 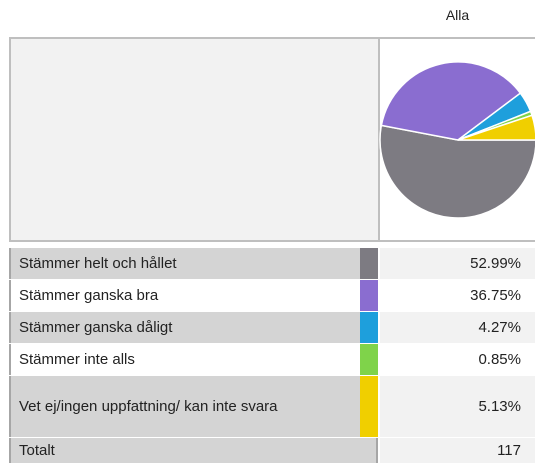 I want to click on row-value: 5.13%, so click(x=457, y=406).